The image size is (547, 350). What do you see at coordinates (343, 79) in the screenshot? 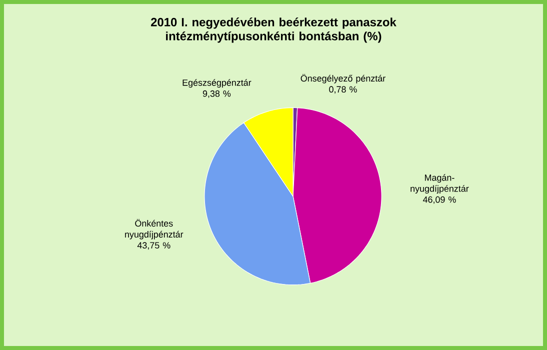
I see `slice-label: Önsegélyező pénztár` at bounding box center [343, 79].